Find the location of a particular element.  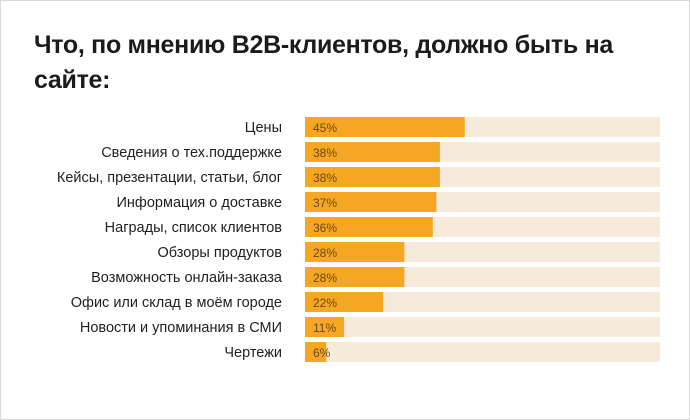

bar-row: Сведения о тех.поддержке 38% is located at coordinates (380, 152).